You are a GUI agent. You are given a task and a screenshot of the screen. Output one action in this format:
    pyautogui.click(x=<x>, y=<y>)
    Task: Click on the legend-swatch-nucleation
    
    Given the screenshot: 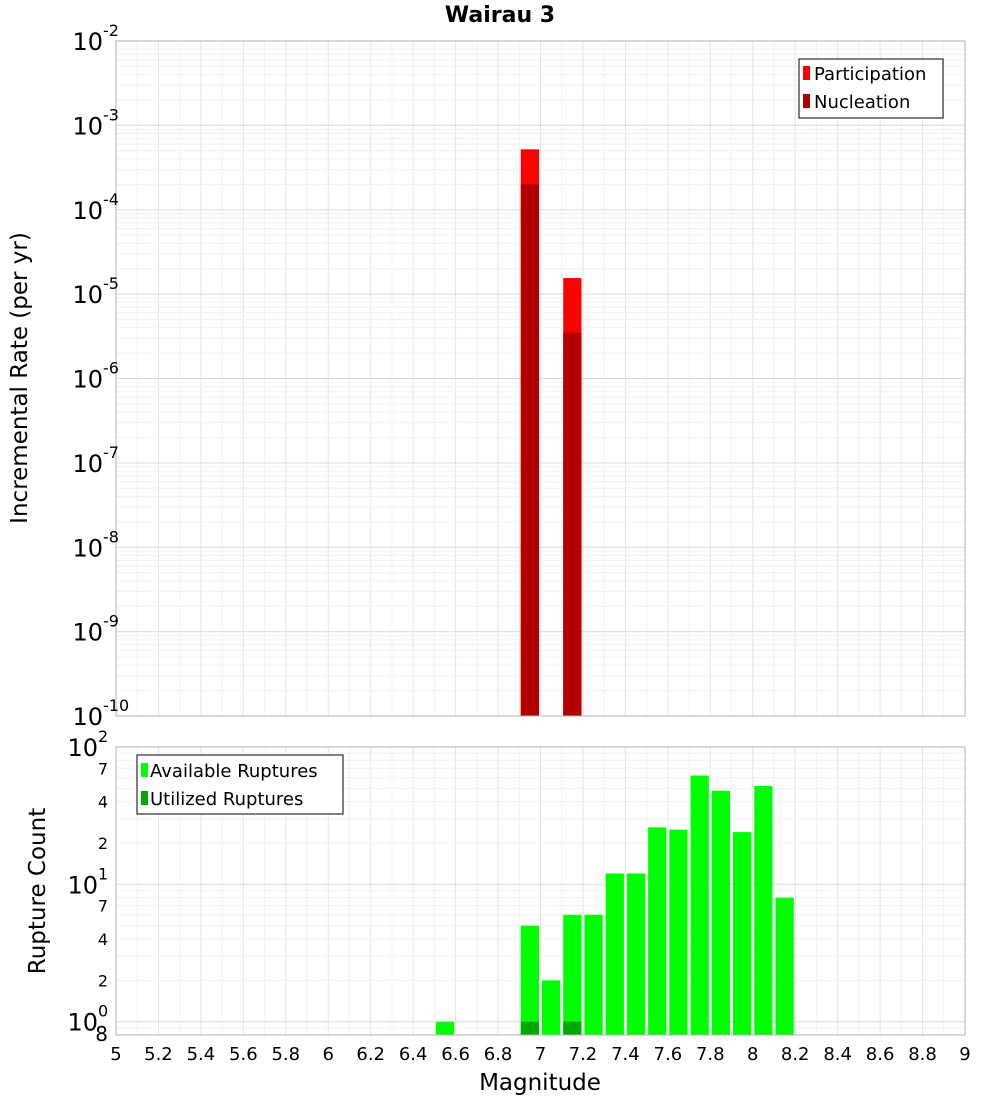 What is the action you would take?
    pyautogui.click(x=806, y=101)
    